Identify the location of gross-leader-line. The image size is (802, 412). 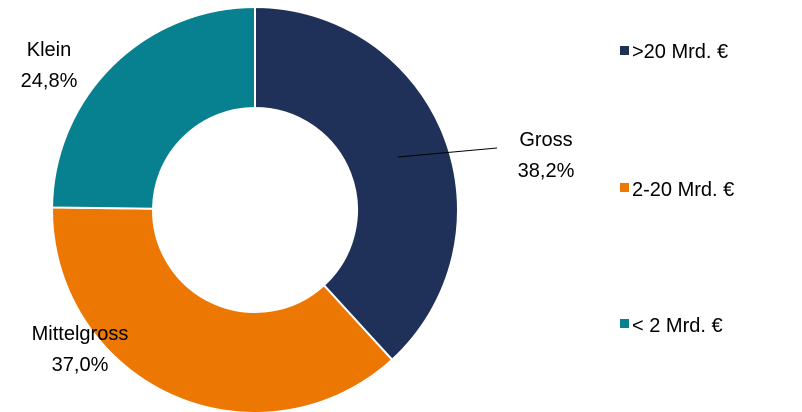
(447, 152).